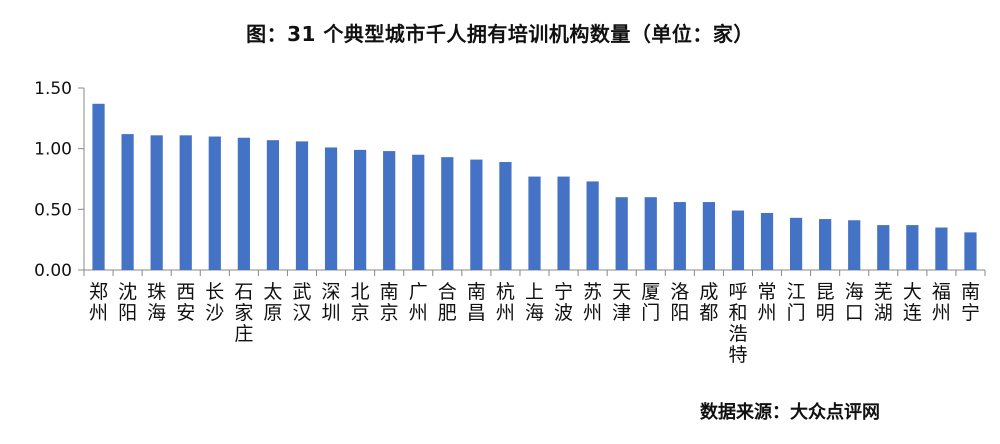 Image resolution: width=1000 pixels, height=444 pixels. I want to click on bar-沈阳, so click(127, 202).